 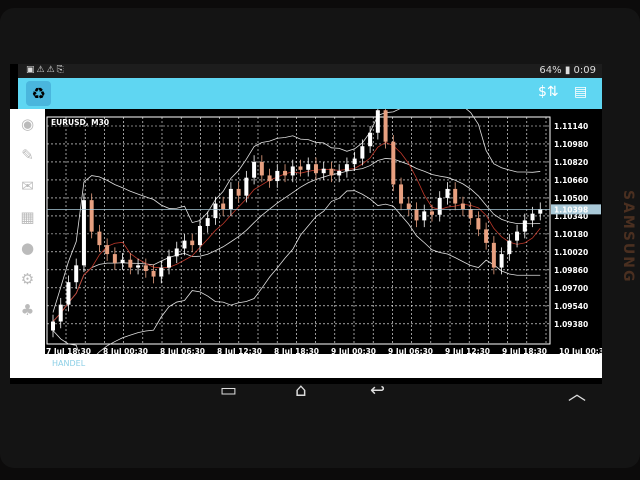 I want to click on account-icon: ◉, so click(x=27, y=124).